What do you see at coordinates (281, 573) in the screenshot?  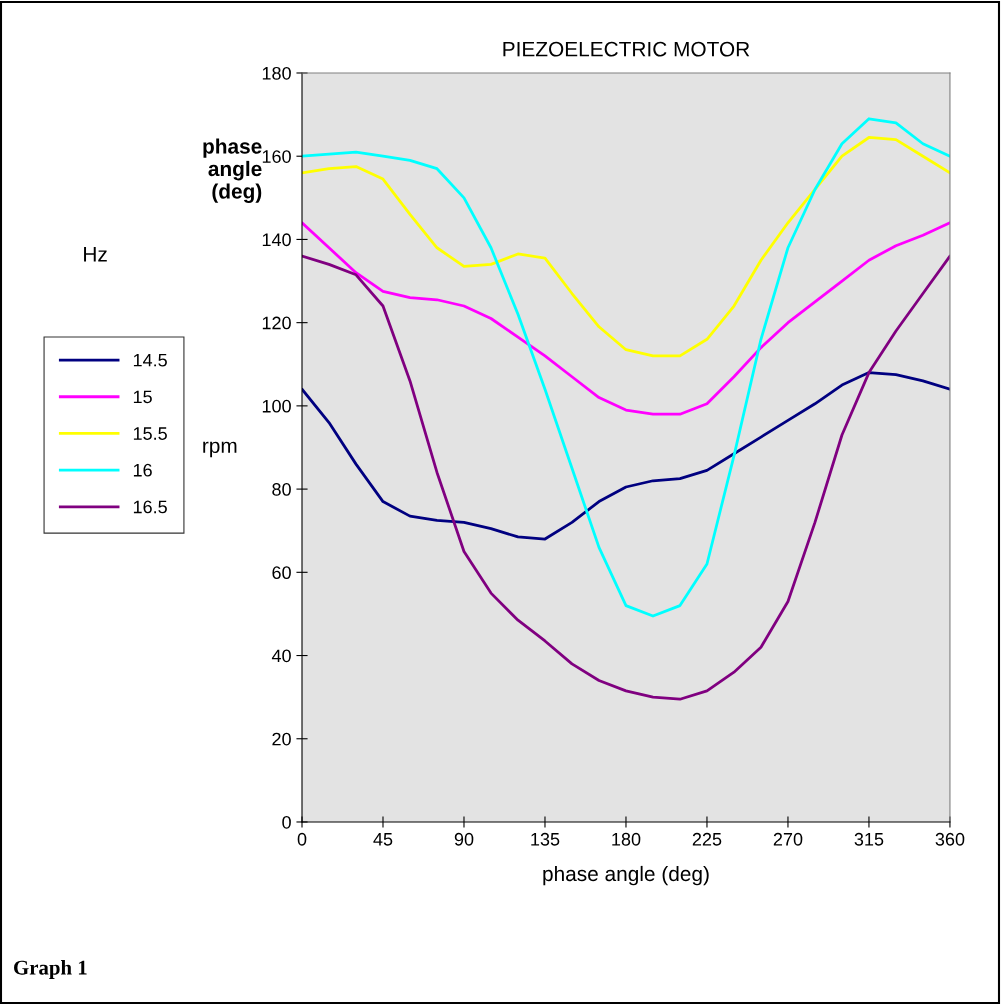 I see `y-tick-label: 60` at bounding box center [281, 573].